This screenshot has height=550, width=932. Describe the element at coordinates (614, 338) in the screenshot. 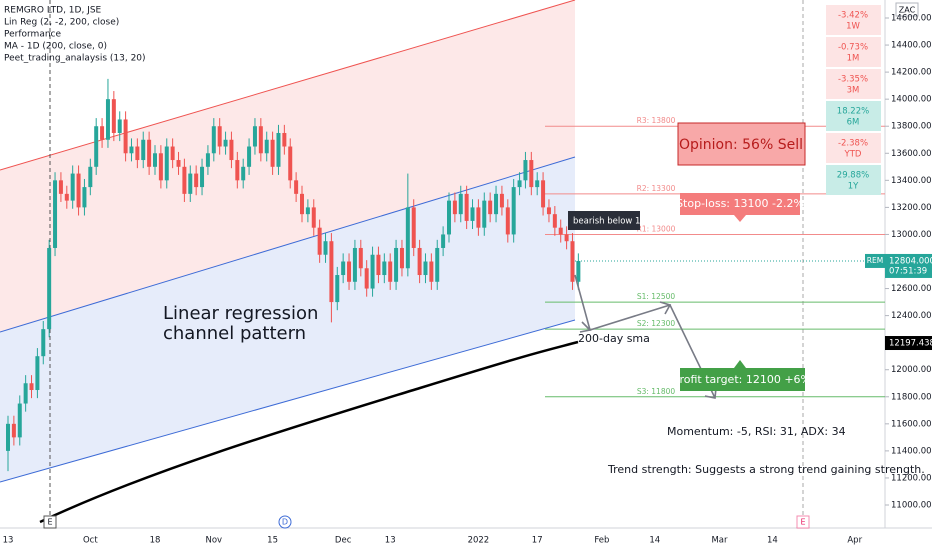

I see `annotation: 200-day sma` at that location.